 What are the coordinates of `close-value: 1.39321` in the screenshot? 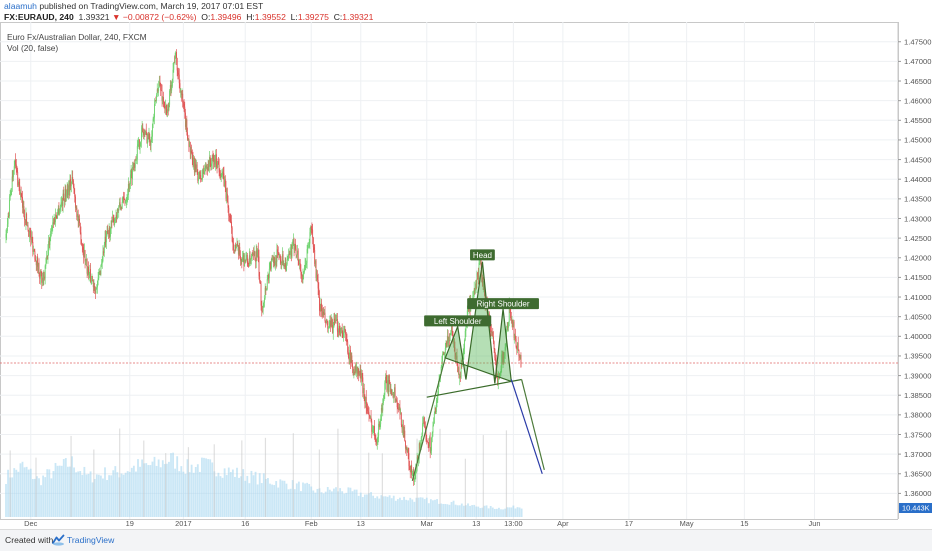 It's located at (358, 17).